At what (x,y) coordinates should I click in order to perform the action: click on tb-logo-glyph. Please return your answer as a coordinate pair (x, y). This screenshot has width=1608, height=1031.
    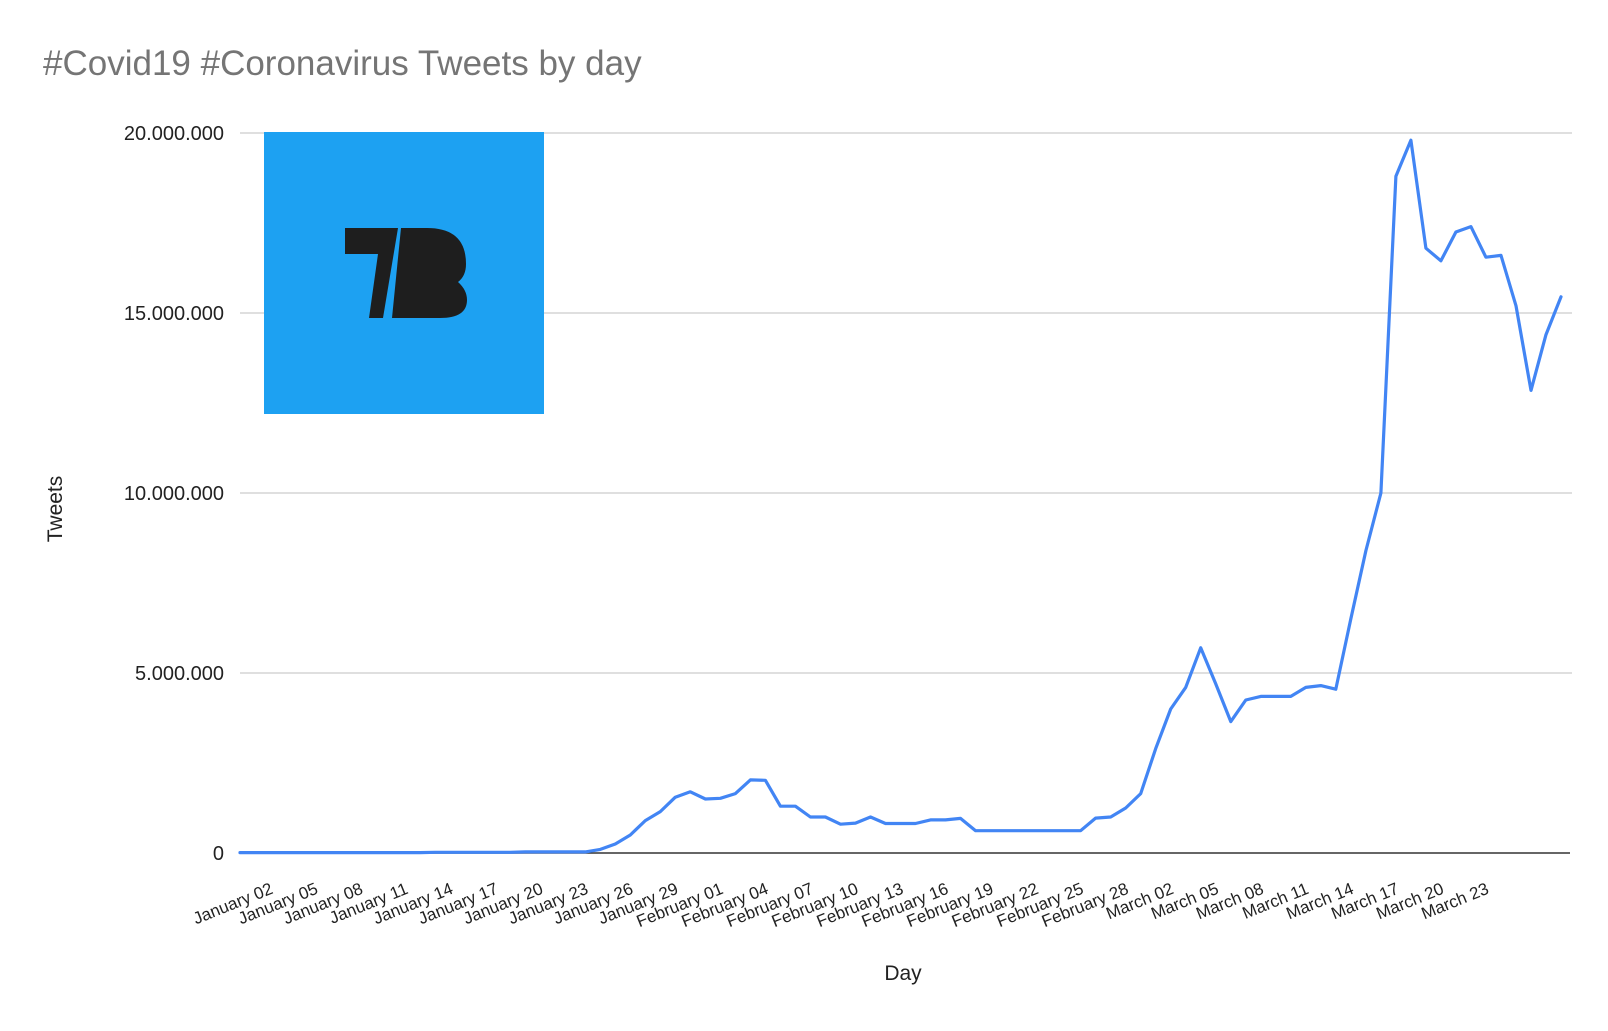
    Looking at the image, I should click on (406, 273).